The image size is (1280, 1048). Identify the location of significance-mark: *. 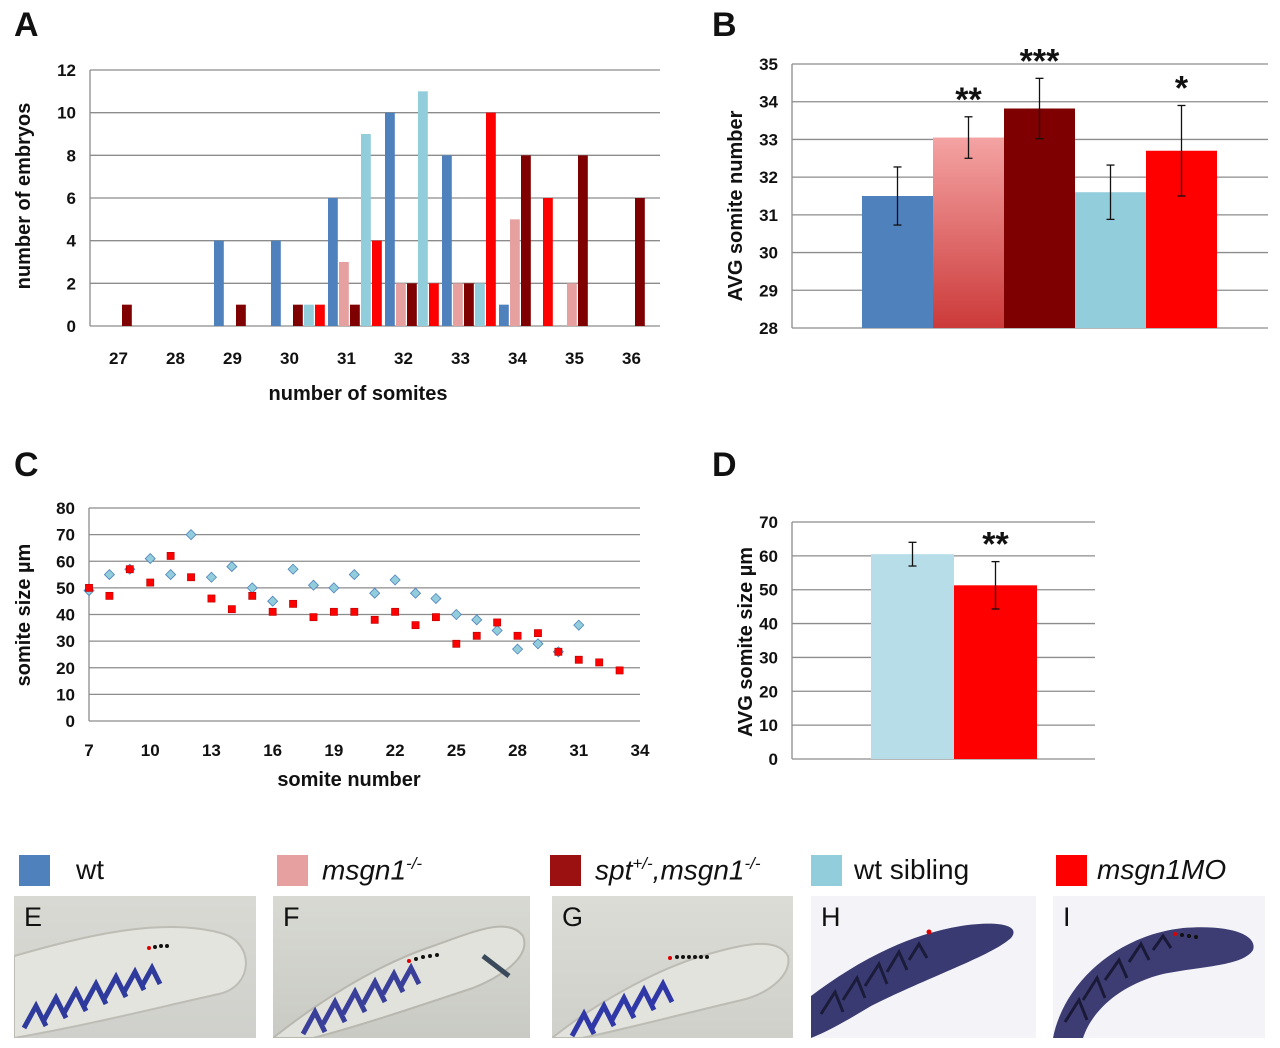
(1182, 88).